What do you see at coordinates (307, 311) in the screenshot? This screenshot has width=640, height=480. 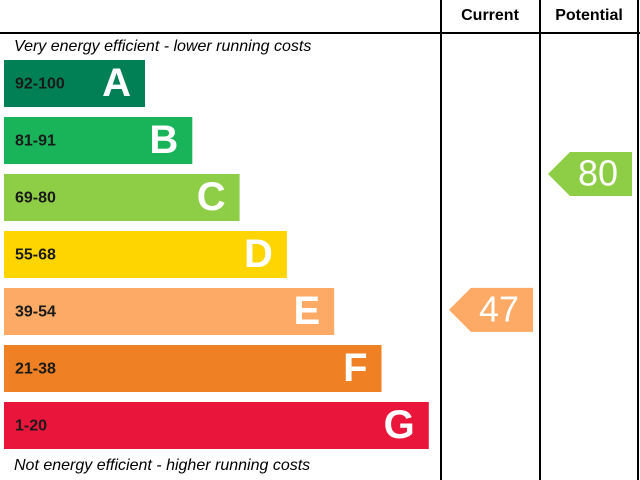 I see `band-letter: E` at bounding box center [307, 311].